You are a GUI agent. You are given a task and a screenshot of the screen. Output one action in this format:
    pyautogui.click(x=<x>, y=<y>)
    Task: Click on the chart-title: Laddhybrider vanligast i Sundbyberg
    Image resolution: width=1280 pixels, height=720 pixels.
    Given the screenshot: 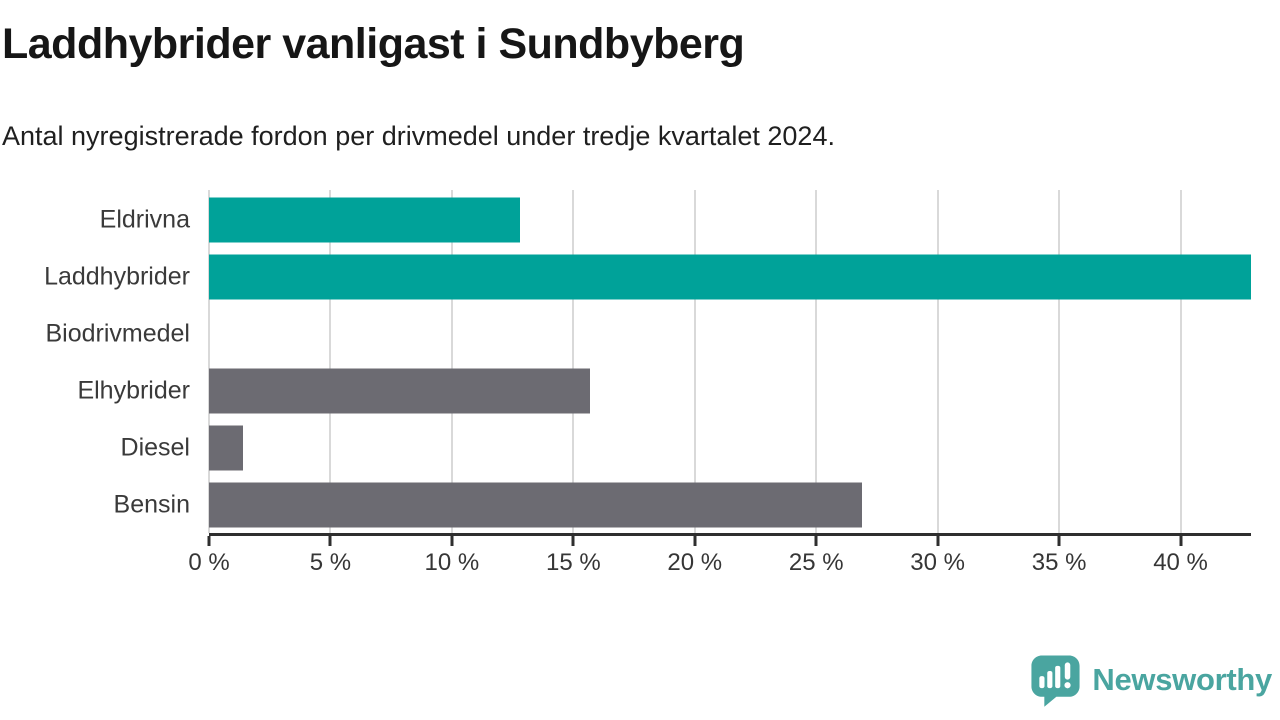 What is the action you would take?
    pyautogui.click(x=373, y=44)
    